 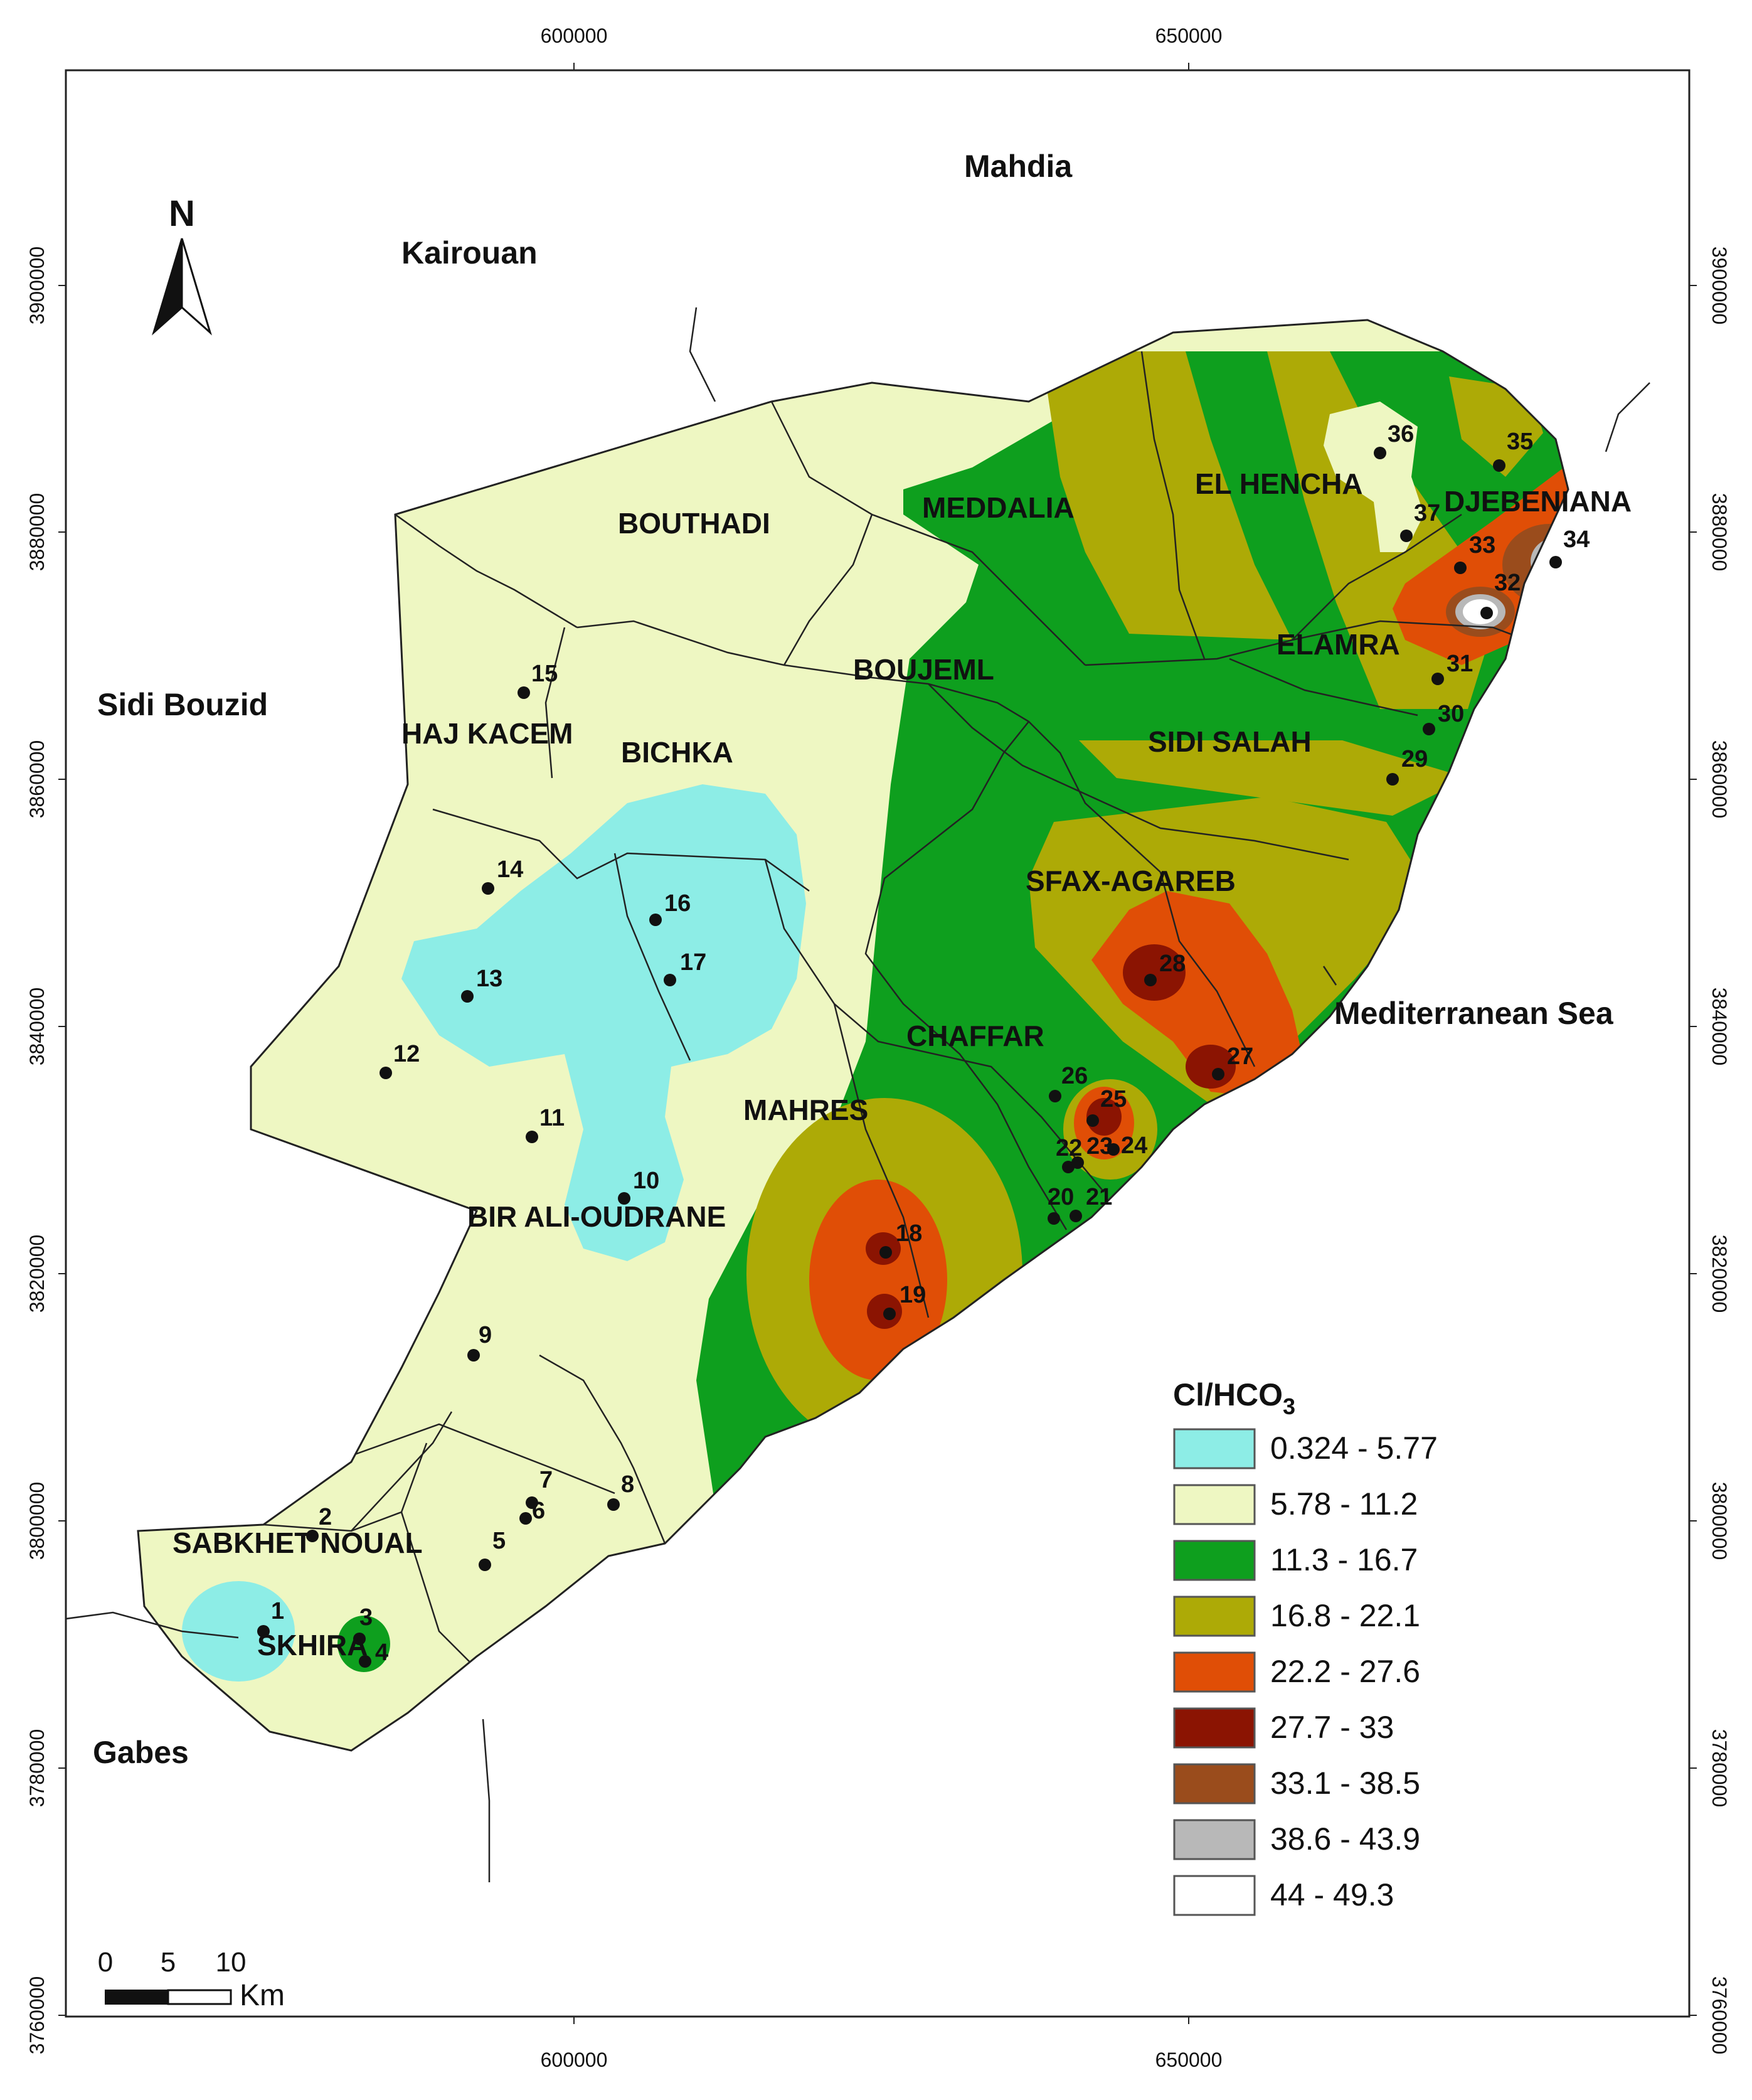 I want to click on scale-tick-label: 0, so click(x=105, y=1962).